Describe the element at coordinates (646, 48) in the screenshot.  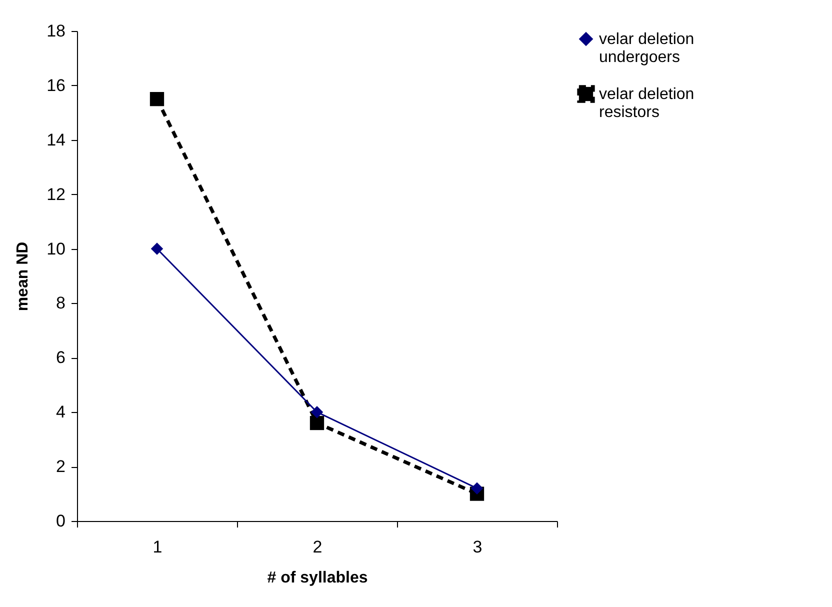
I see `legend-label: velar deletion undergoers` at that location.